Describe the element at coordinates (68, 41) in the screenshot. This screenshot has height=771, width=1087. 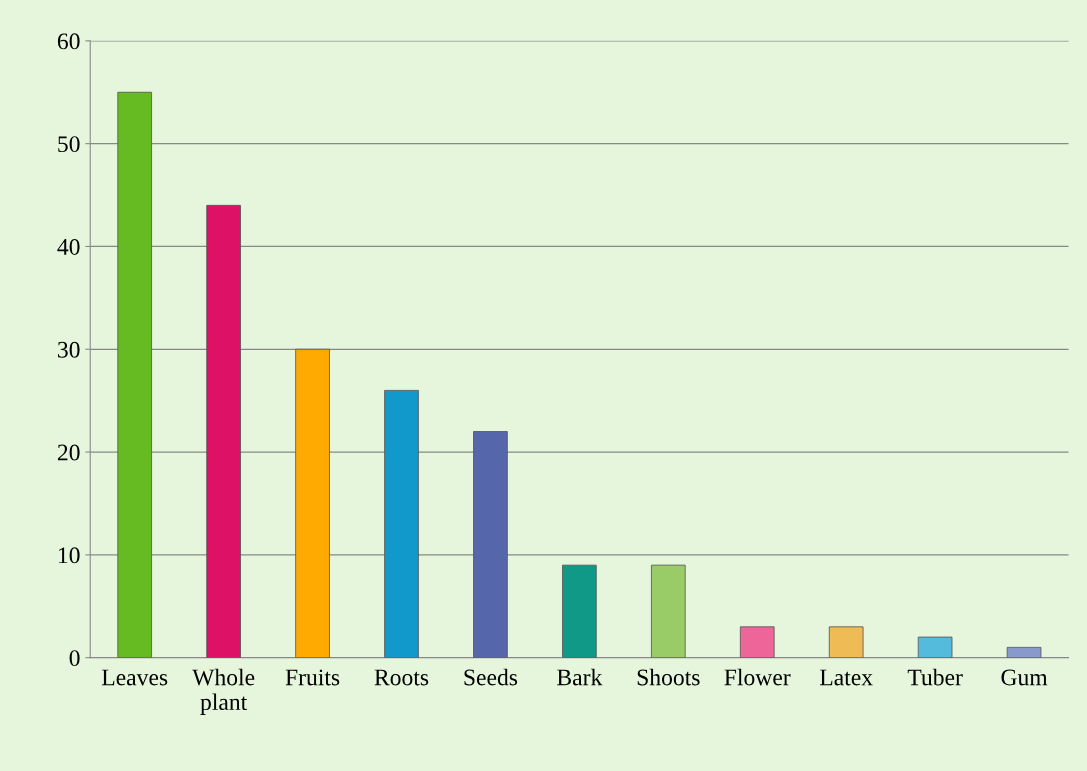
I see `y-tick-label: 60` at that location.